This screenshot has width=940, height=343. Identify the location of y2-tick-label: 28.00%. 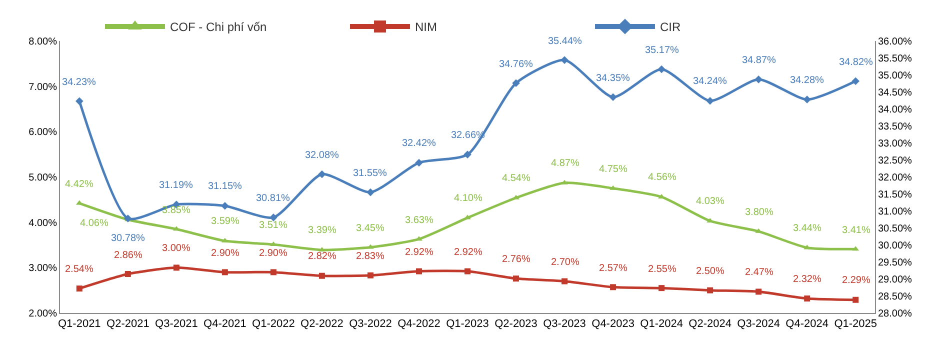
(895, 314).